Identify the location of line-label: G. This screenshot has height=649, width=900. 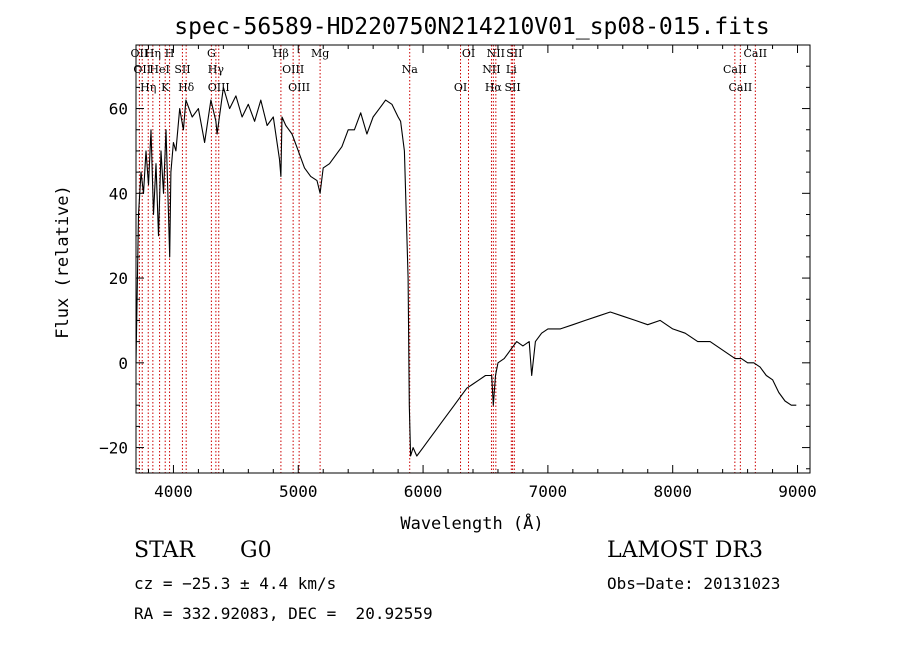
(211, 53).